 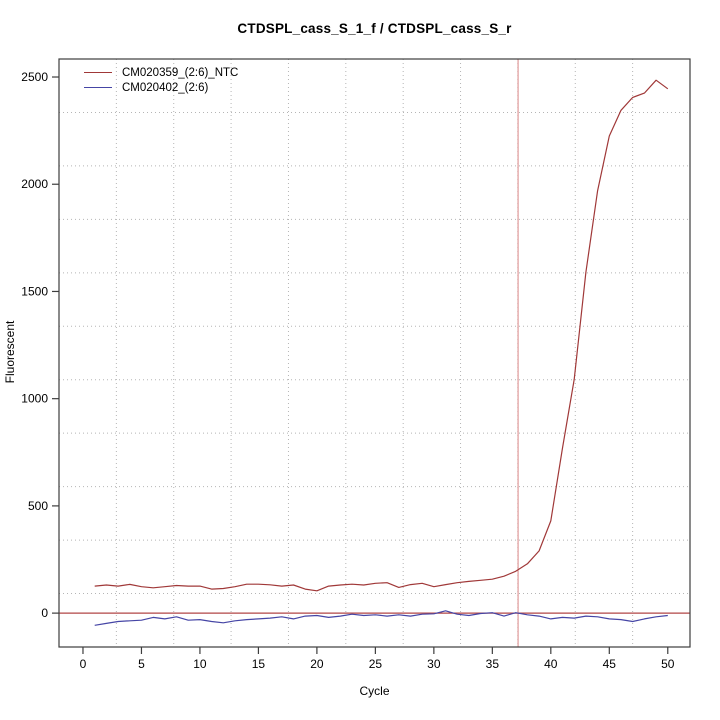 What do you see at coordinates (610, 664) in the screenshot?
I see `x-tick-label: 45` at bounding box center [610, 664].